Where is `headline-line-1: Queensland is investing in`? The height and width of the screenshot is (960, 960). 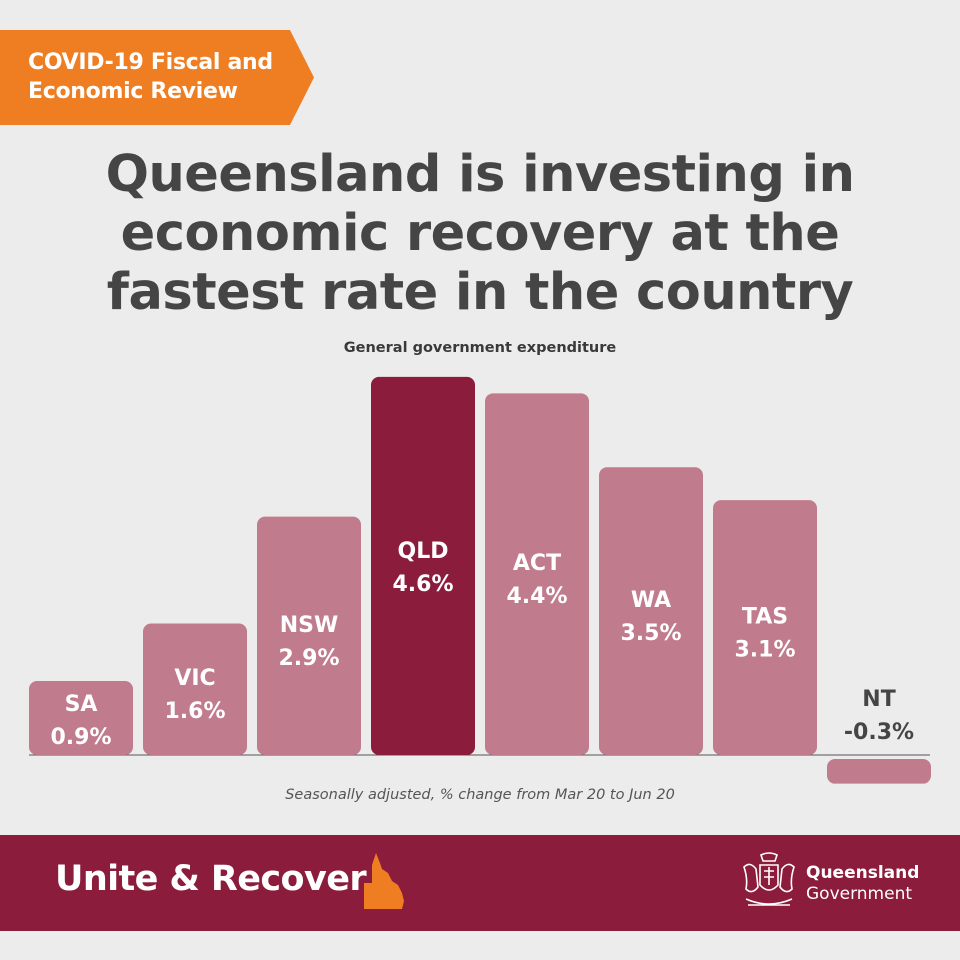 headline-line-1: Queensland is investing in is located at coordinates (480, 174).